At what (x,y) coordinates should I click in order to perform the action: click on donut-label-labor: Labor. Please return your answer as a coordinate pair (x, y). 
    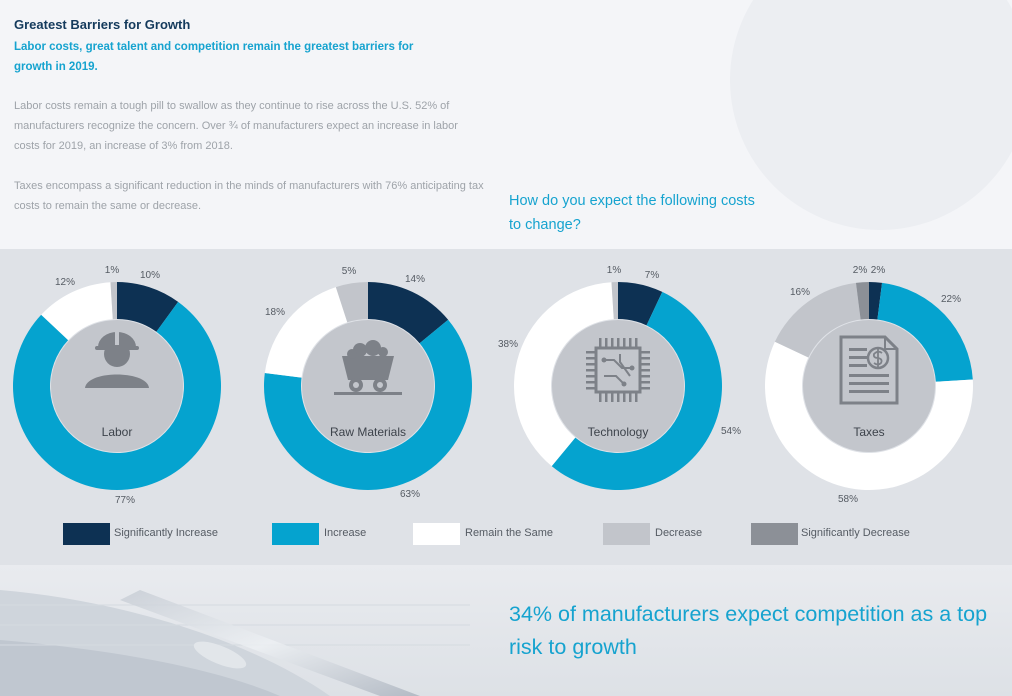
    Looking at the image, I should click on (117, 432).